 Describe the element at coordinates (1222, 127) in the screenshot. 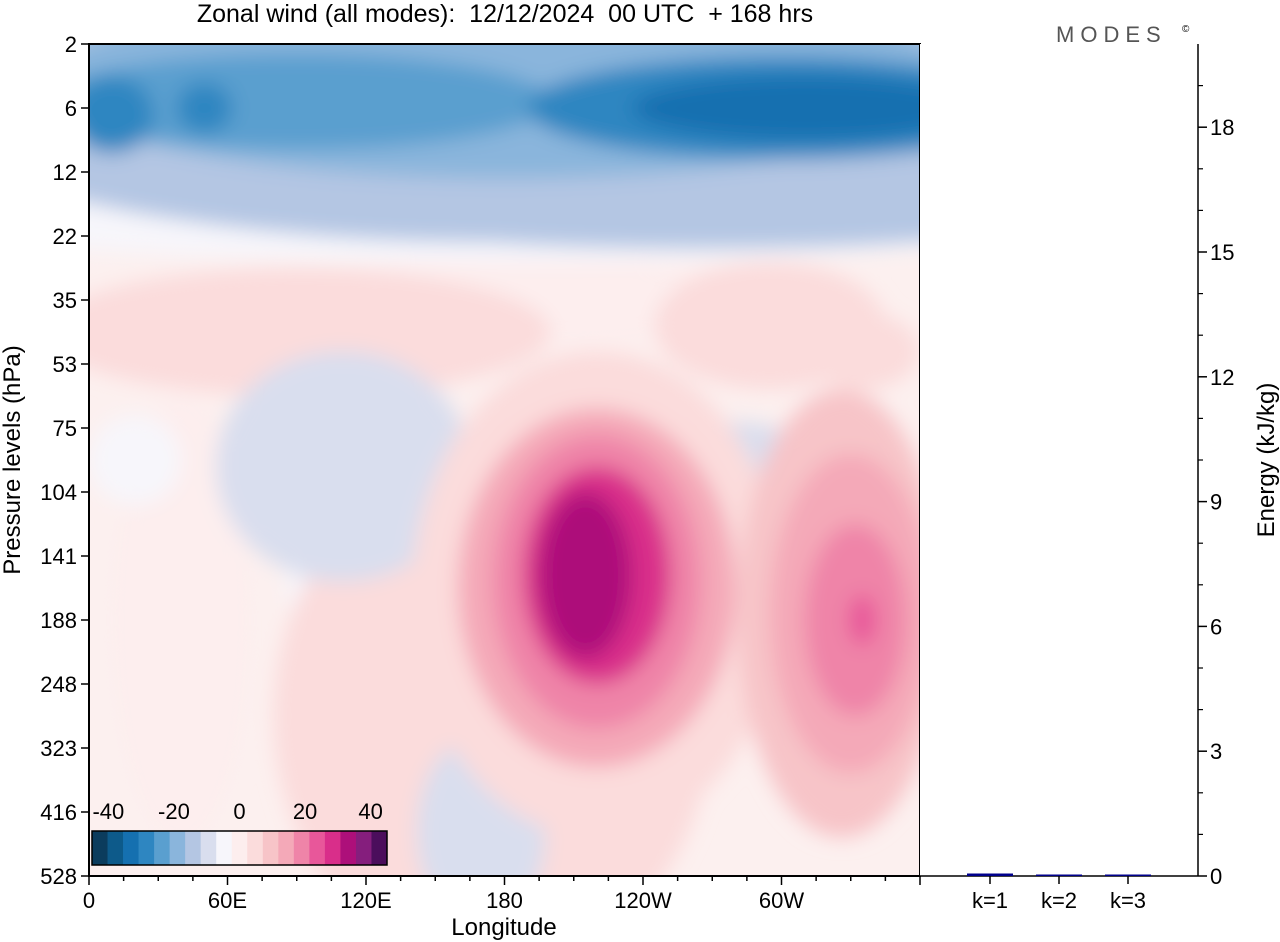

I see `energy-tick-label: 18` at that location.